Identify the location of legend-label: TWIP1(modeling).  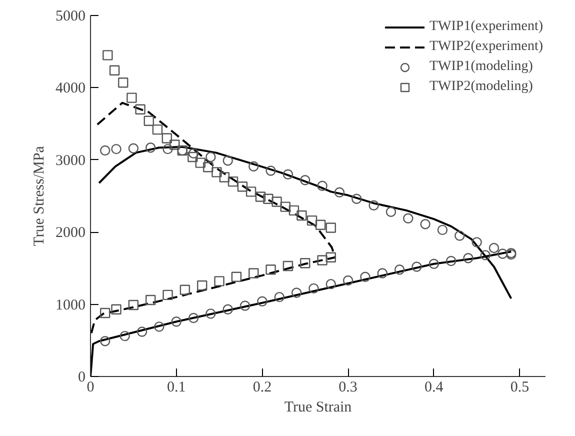
(481, 67).